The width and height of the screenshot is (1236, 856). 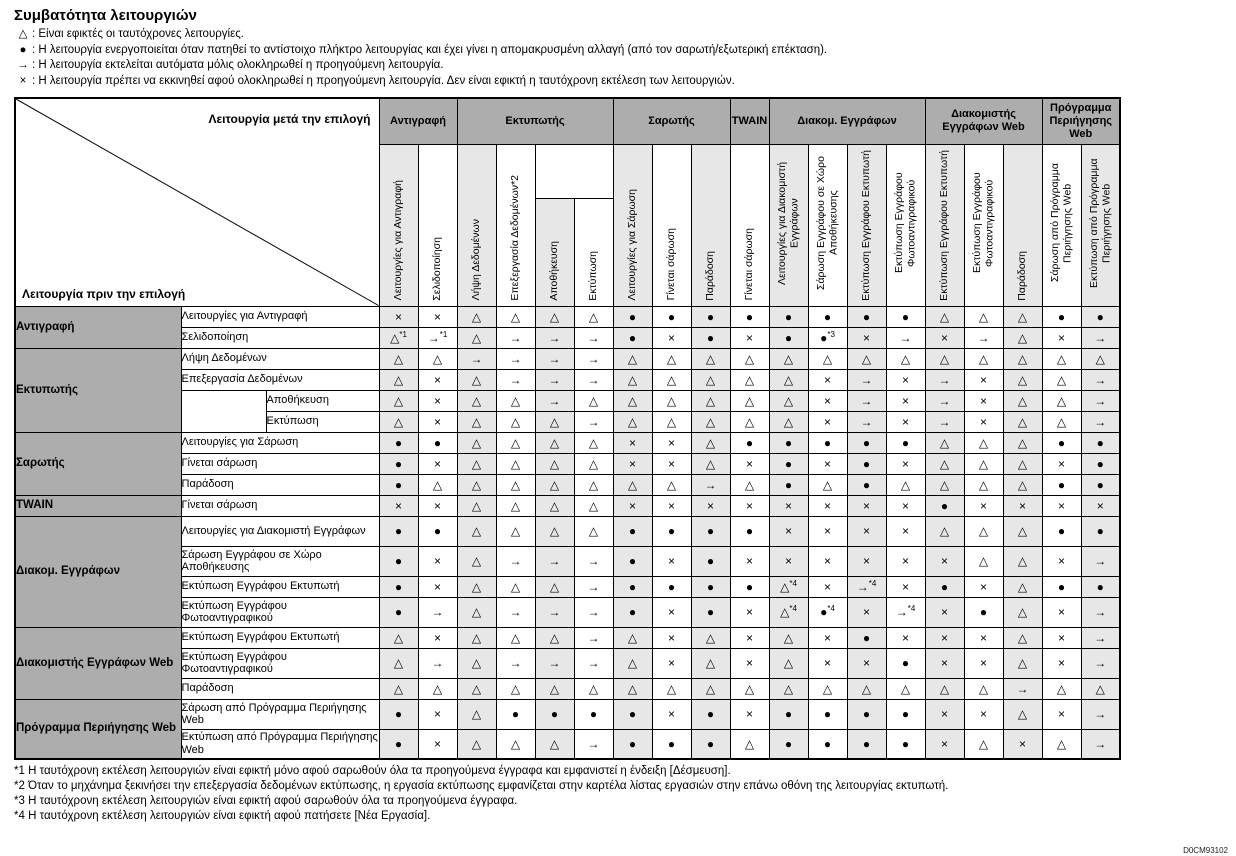 I want to click on row-label: Σάρωση από Πρόγραμμα Περιήγησης Web, so click(x=280, y=714).